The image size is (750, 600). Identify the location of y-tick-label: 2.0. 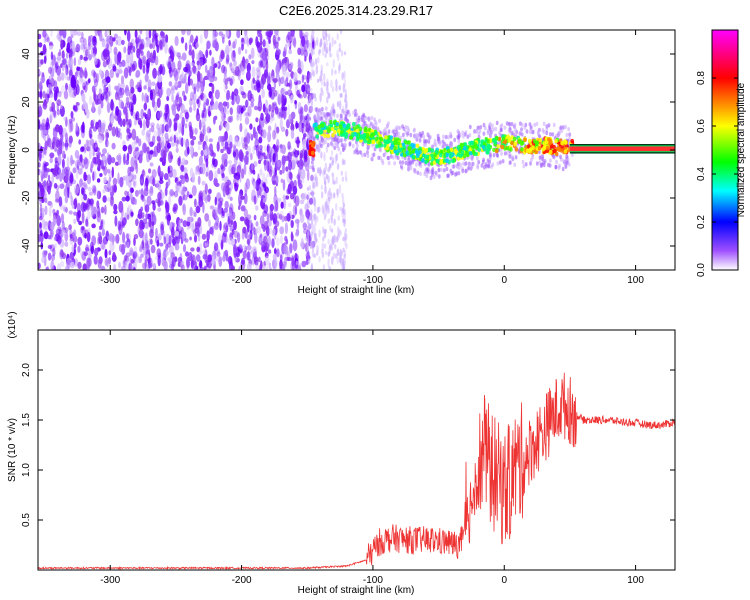
(26, 370).